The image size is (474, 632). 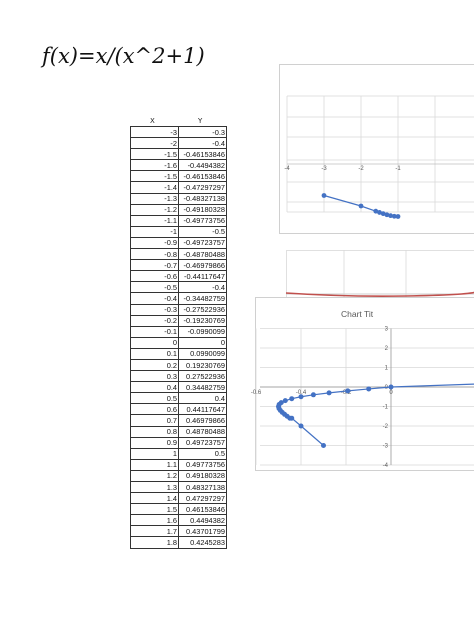 What do you see at coordinates (375, 414) in the screenshot?
I see `chart-3-series-line` at bounding box center [375, 414].